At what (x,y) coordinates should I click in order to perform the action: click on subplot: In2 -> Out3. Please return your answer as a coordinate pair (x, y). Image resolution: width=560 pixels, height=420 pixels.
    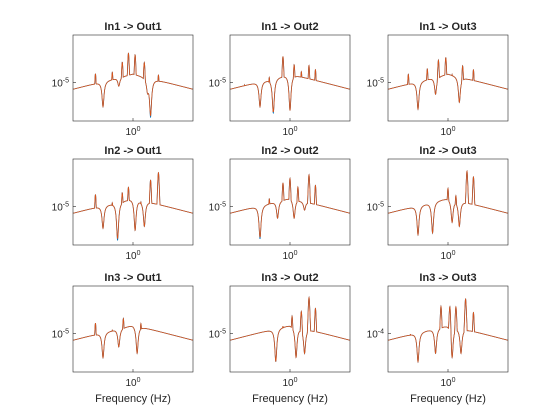
    Looking at the image, I should click on (448, 195).